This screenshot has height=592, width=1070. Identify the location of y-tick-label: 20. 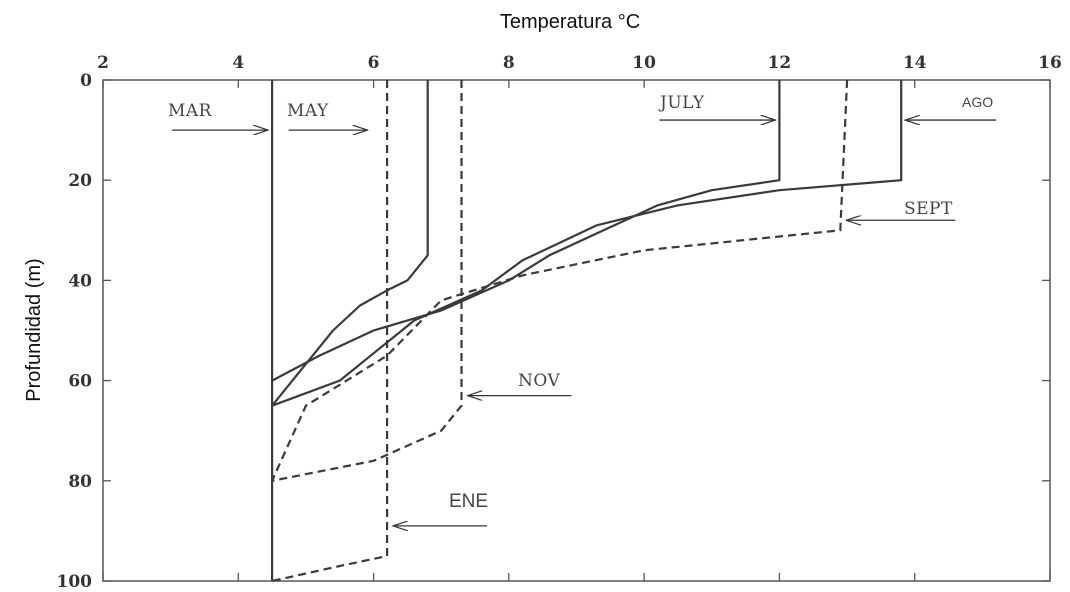
(80, 181).